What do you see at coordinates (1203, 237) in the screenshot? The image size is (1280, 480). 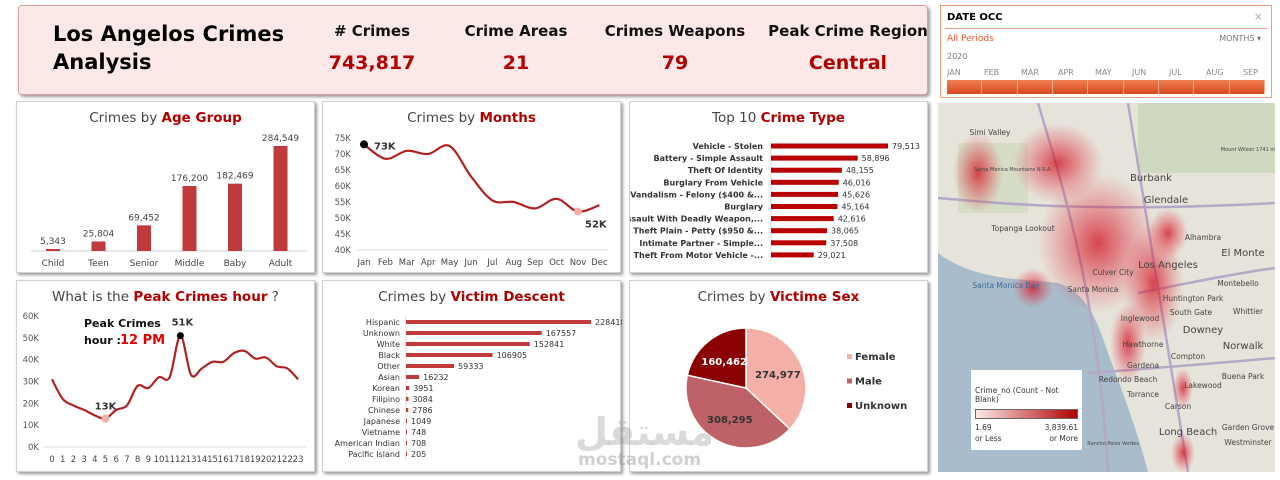 I see `map-place-label: Alhambra` at bounding box center [1203, 237].